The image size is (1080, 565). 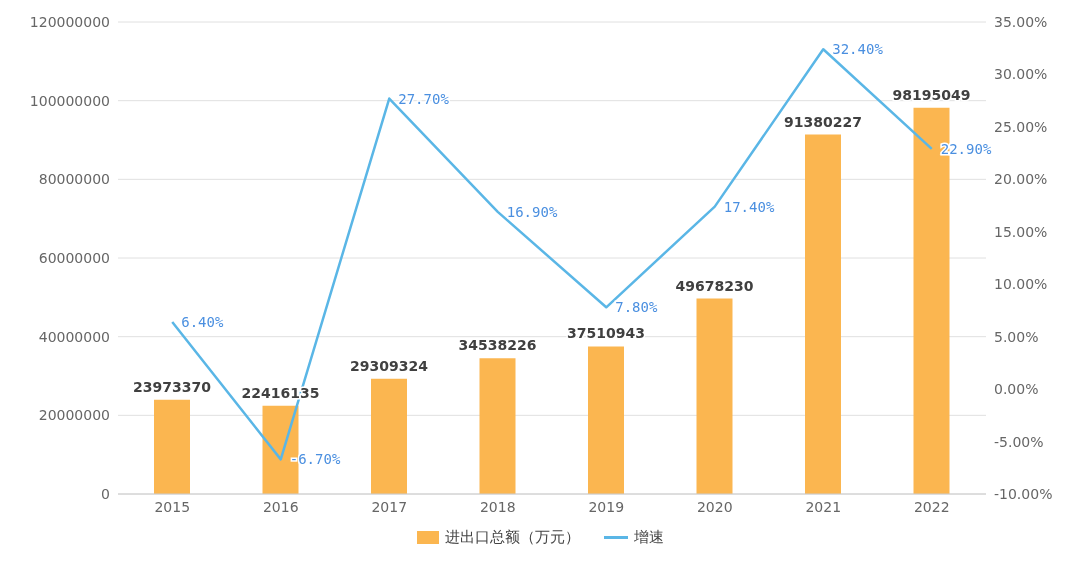 What do you see at coordinates (931, 506) in the screenshot?
I see `x-tick-label: 2022` at bounding box center [931, 506].